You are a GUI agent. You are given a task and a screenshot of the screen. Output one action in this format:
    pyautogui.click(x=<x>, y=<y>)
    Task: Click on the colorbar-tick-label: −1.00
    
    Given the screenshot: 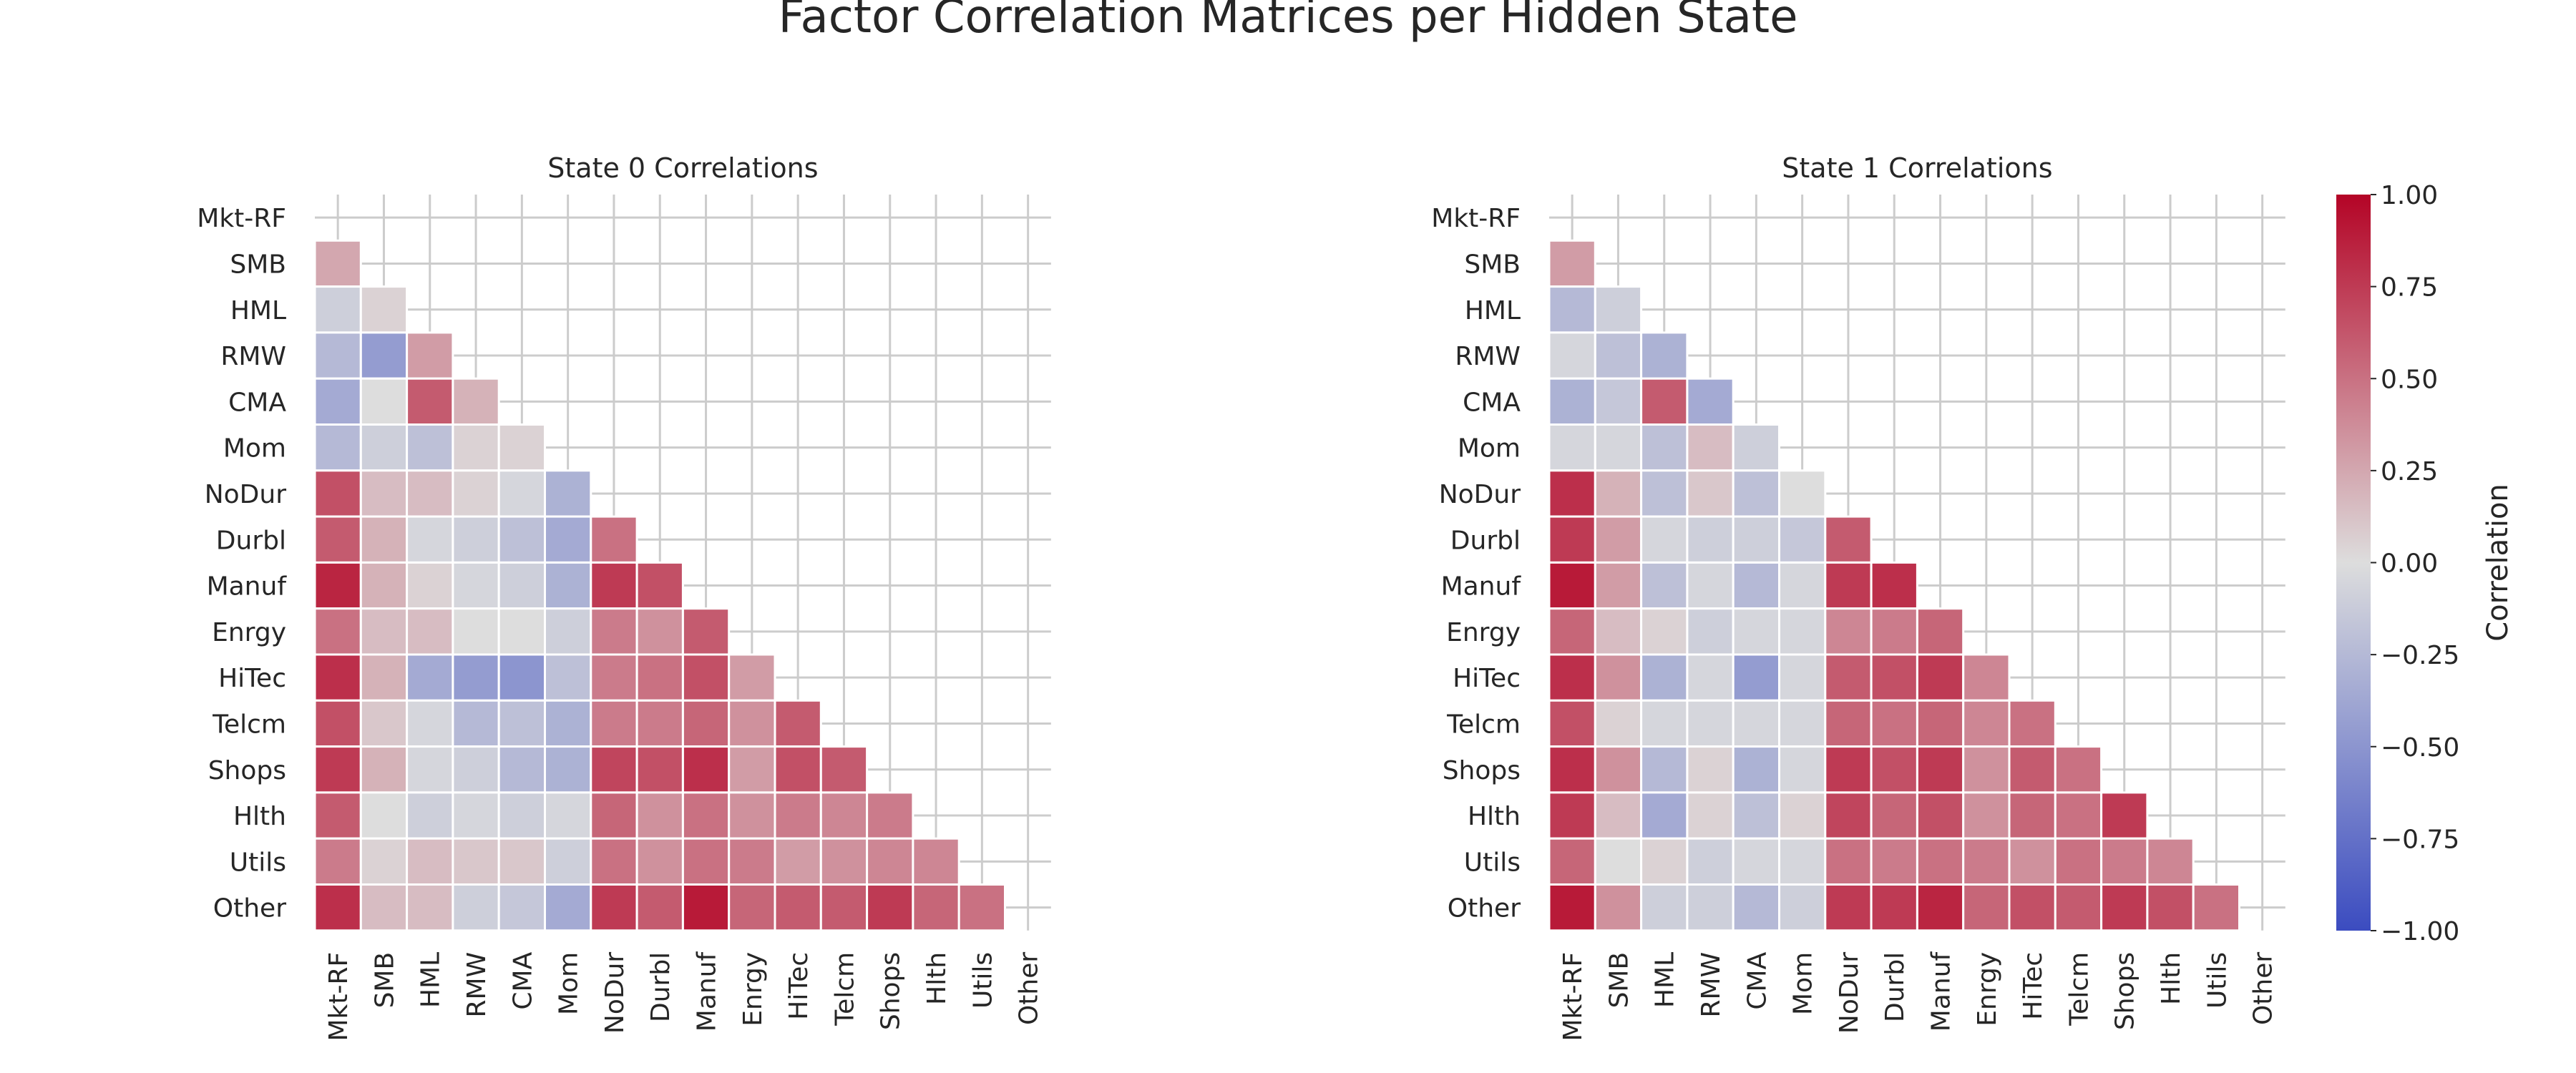 What is the action you would take?
    pyautogui.click(x=2420, y=931)
    